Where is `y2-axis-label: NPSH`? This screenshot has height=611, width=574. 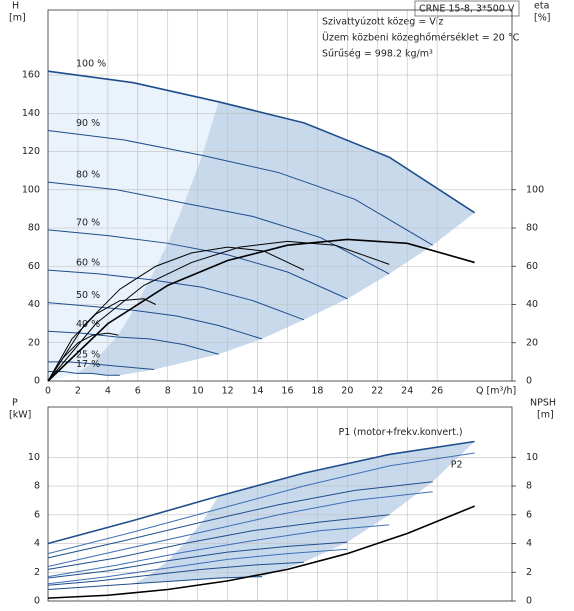 y2-axis-label: NPSH is located at coordinates (543, 403).